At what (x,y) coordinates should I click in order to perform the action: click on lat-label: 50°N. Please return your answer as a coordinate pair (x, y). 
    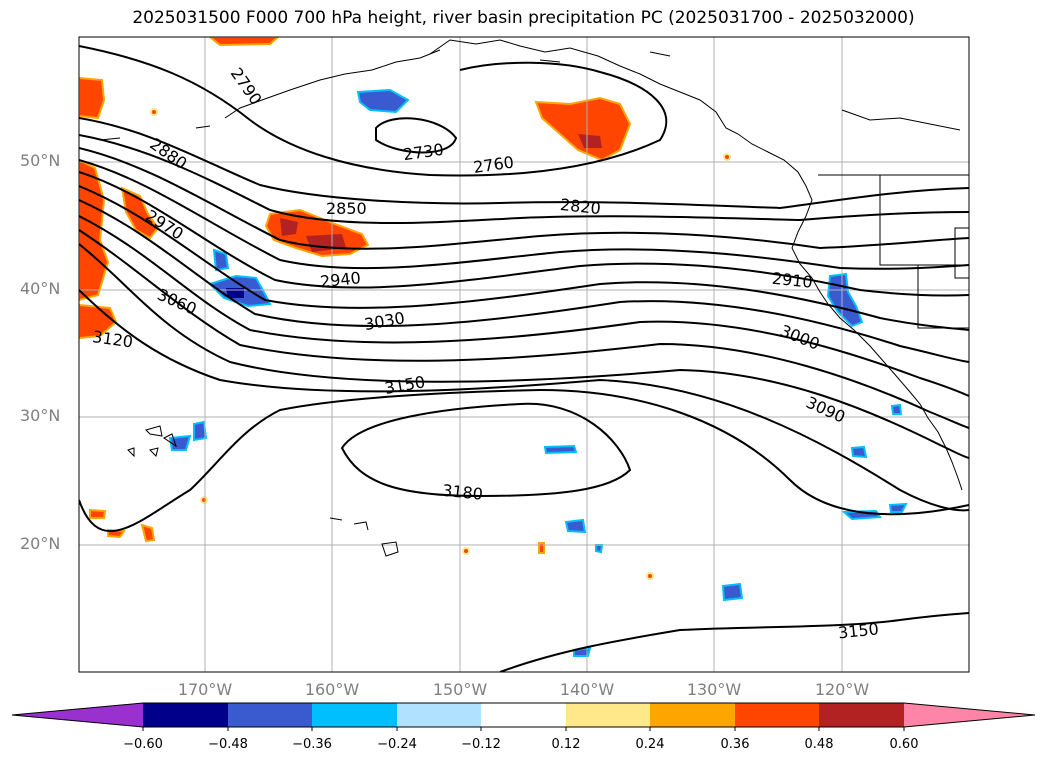
    Looking at the image, I should click on (40, 160).